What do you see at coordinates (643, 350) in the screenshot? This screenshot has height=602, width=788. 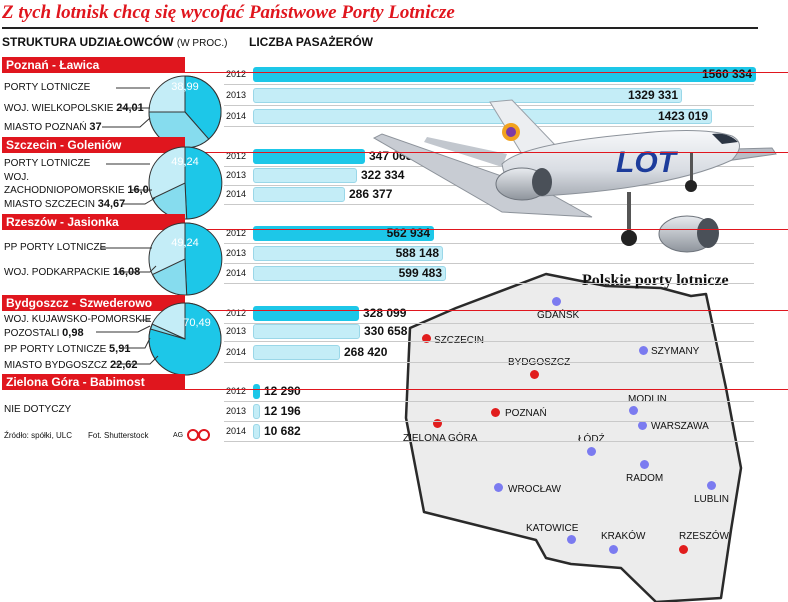 I see `szymany-dot` at bounding box center [643, 350].